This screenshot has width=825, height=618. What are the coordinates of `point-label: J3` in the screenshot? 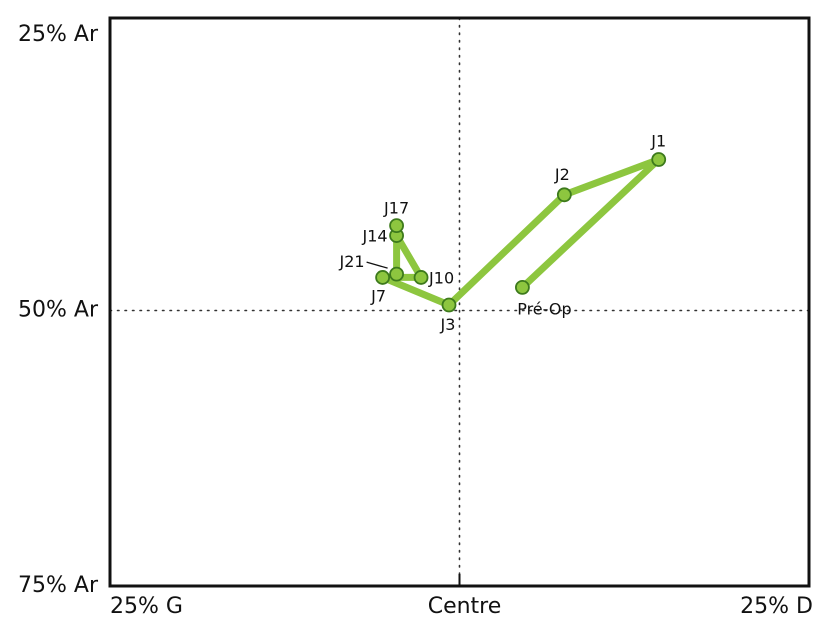 It's located at (448, 324).